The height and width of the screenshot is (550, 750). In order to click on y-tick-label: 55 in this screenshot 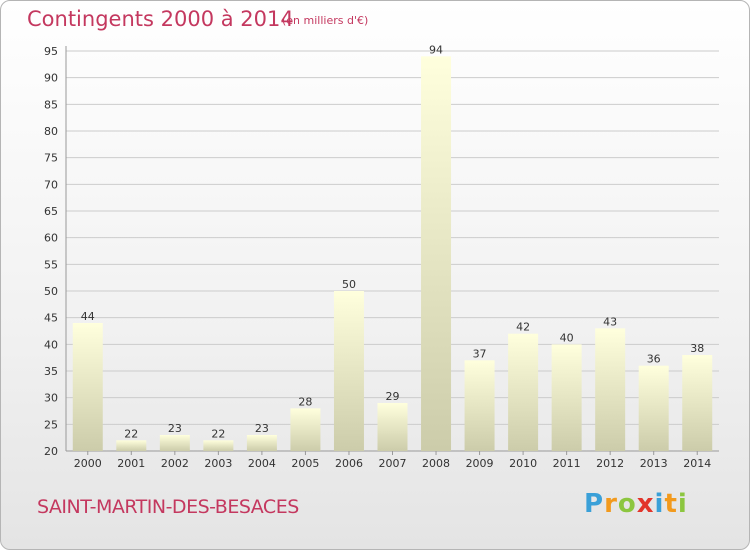, I will do `click(51, 264)`.